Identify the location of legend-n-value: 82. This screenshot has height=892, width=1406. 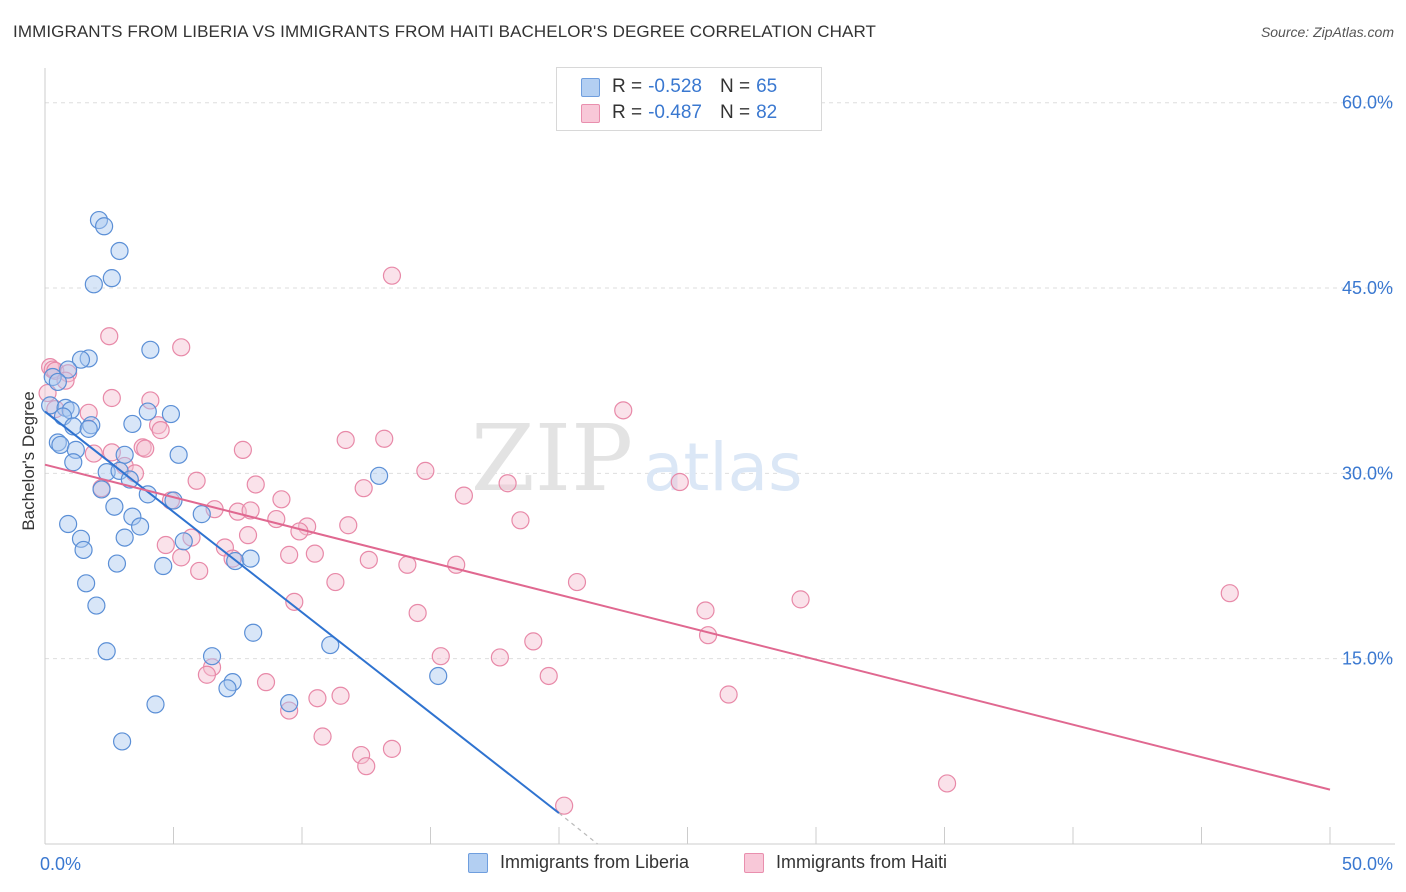
(767, 112).